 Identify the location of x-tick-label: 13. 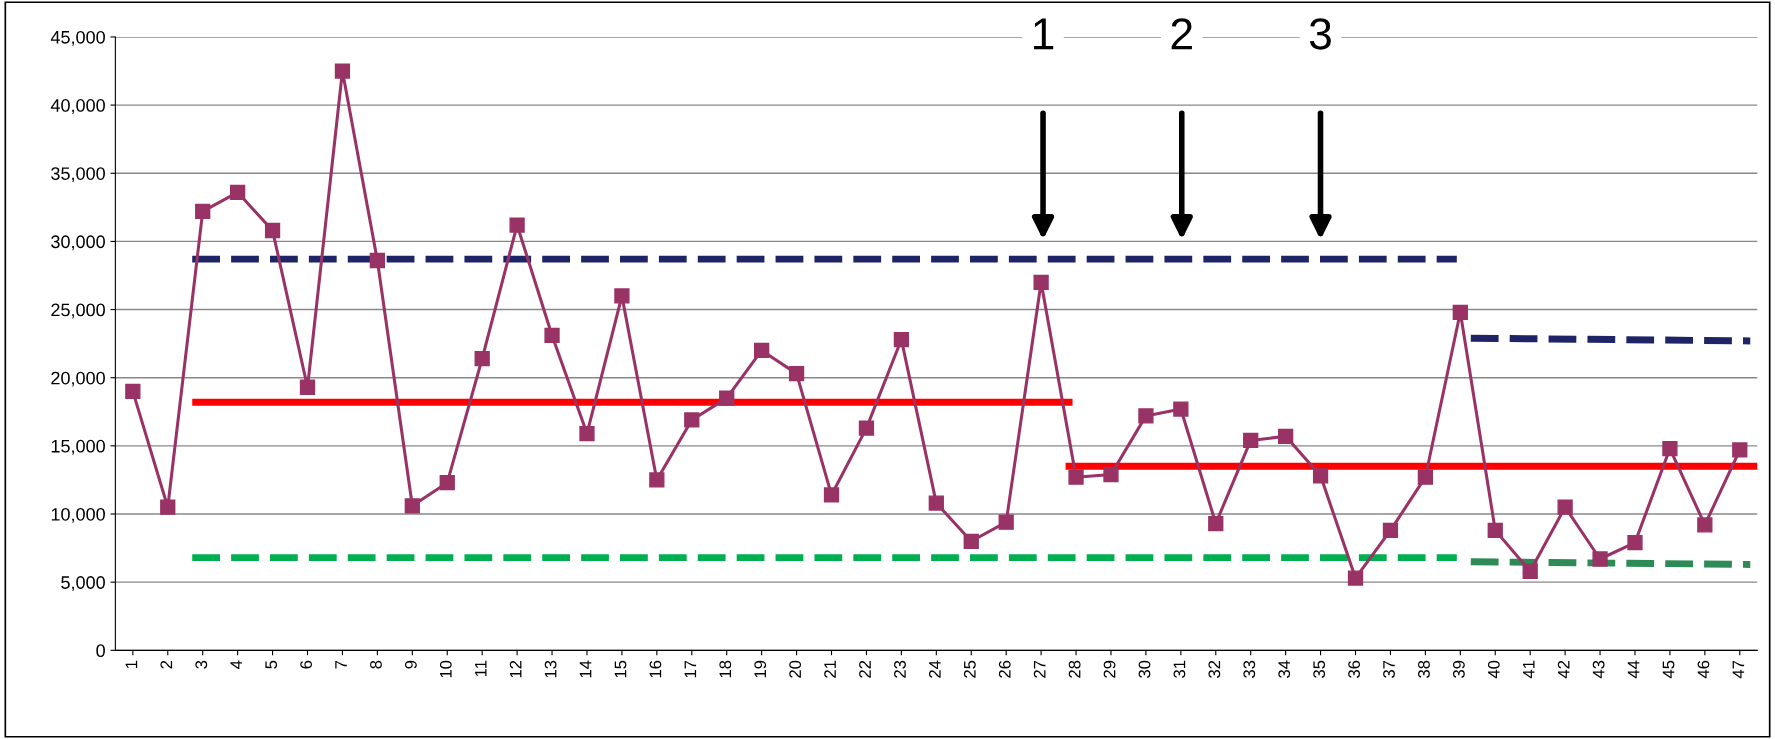
(550, 669).